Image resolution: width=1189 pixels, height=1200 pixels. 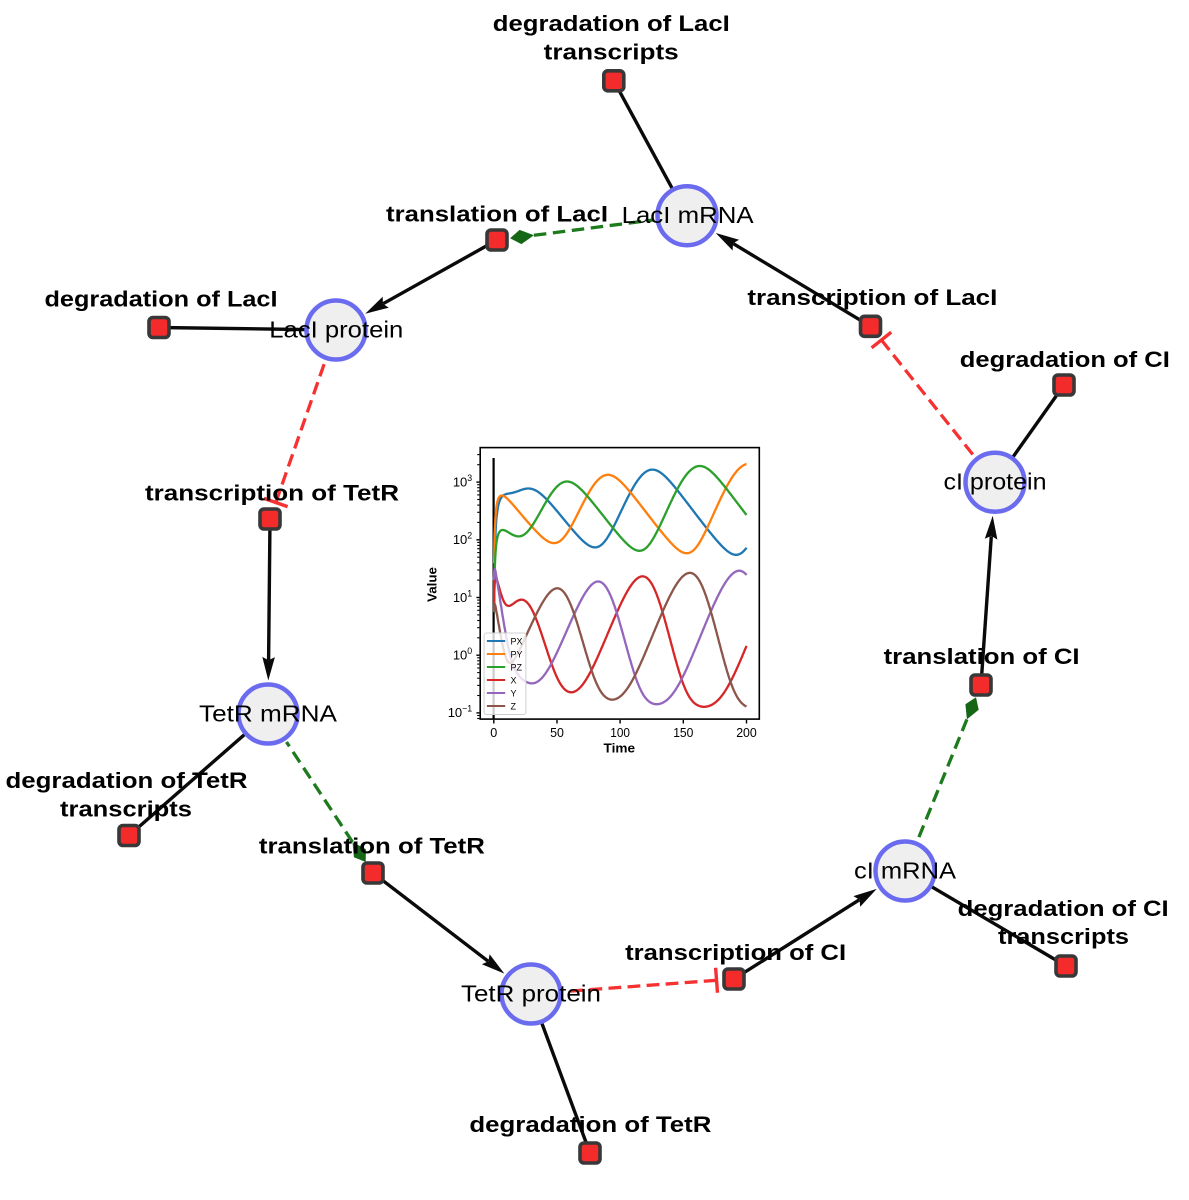 I want to click on svg-text: PZ, so click(x=517, y=667).